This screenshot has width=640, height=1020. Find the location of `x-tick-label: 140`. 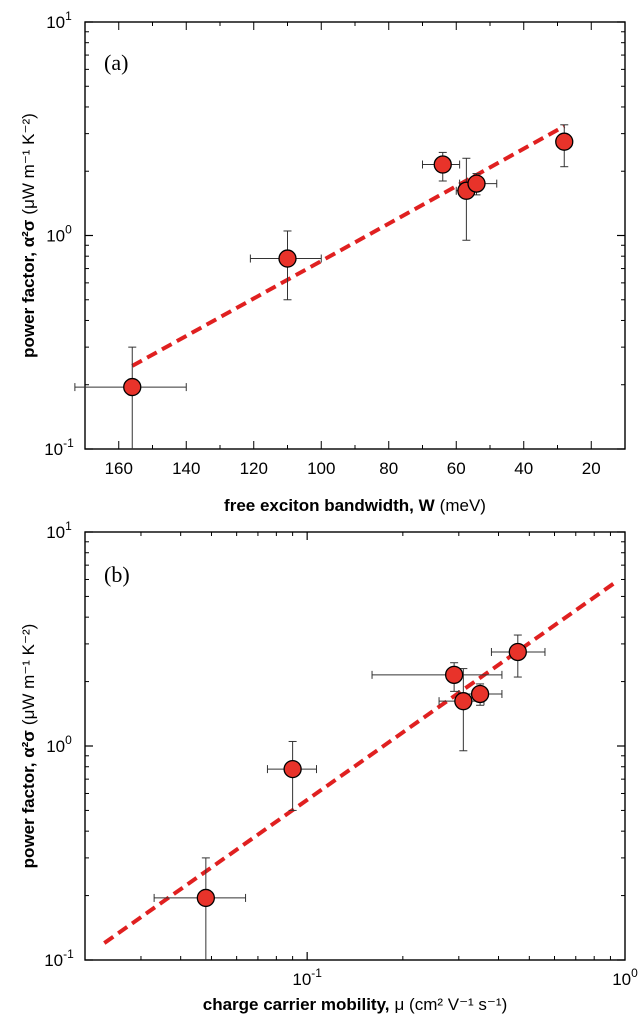

x-tick-label: 140 is located at coordinates (186, 468).